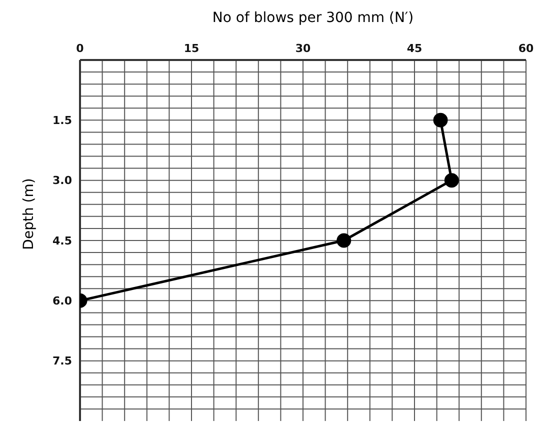 This screenshot has width=546, height=429. Describe the element at coordinates (62, 241) in the screenshot. I see `y-tick-label: 4.5` at that location.